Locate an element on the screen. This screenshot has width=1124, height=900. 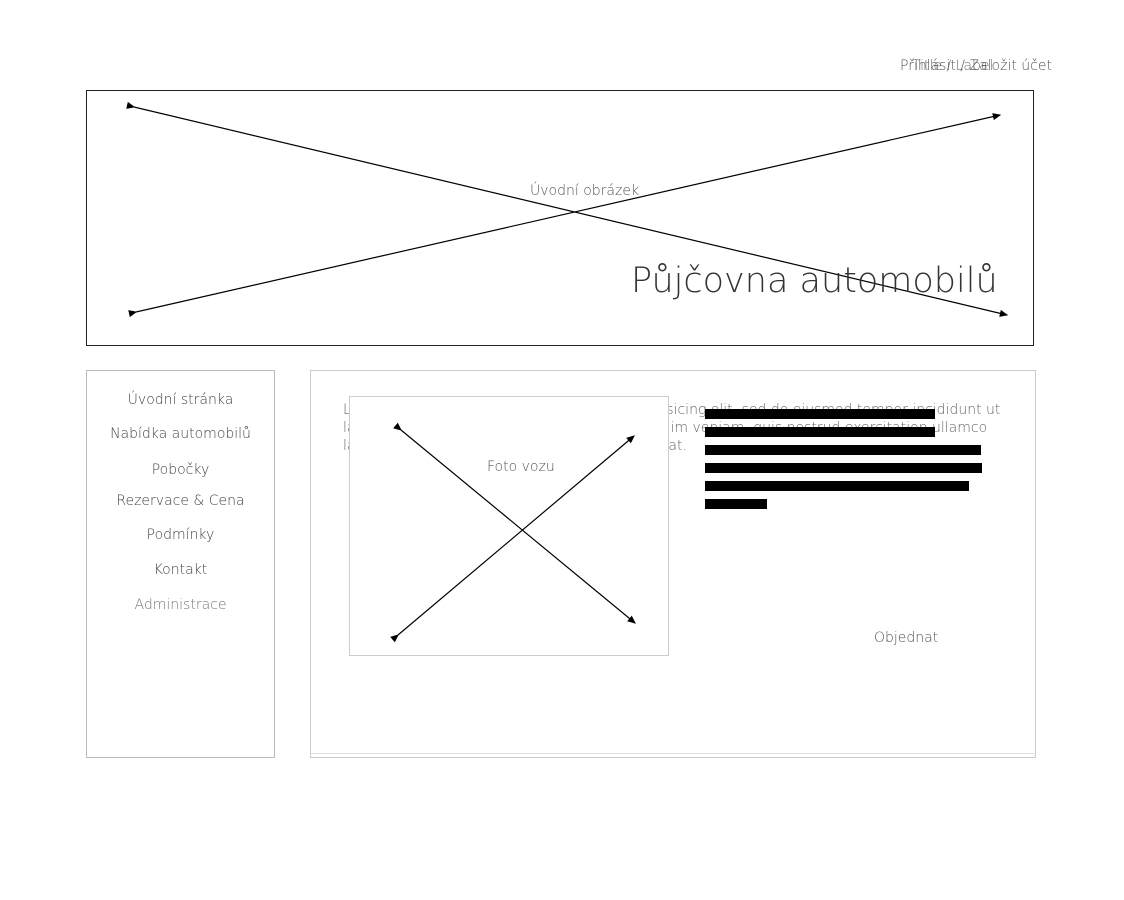
sidebar-item-car-offer: Nabídka automobilů is located at coordinates (180, 434).